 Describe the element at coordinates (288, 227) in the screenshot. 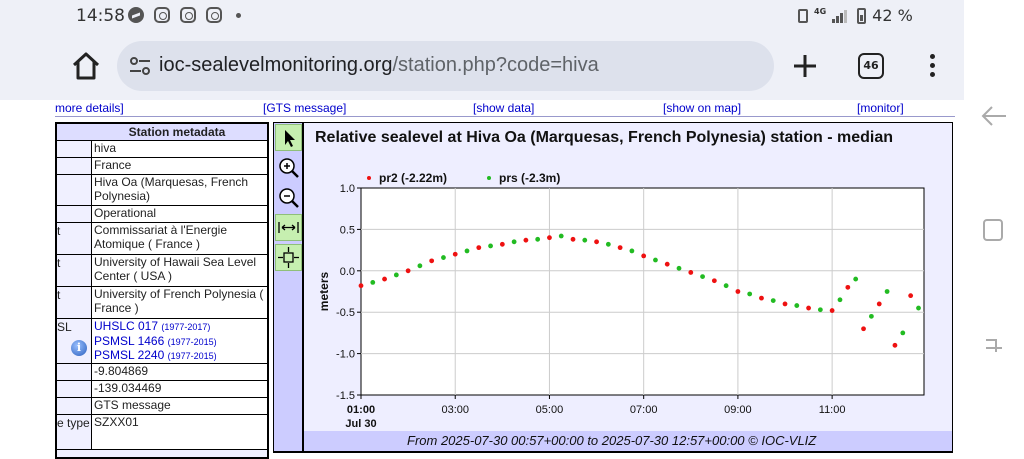

I see `pan-horizontal-tool` at that location.